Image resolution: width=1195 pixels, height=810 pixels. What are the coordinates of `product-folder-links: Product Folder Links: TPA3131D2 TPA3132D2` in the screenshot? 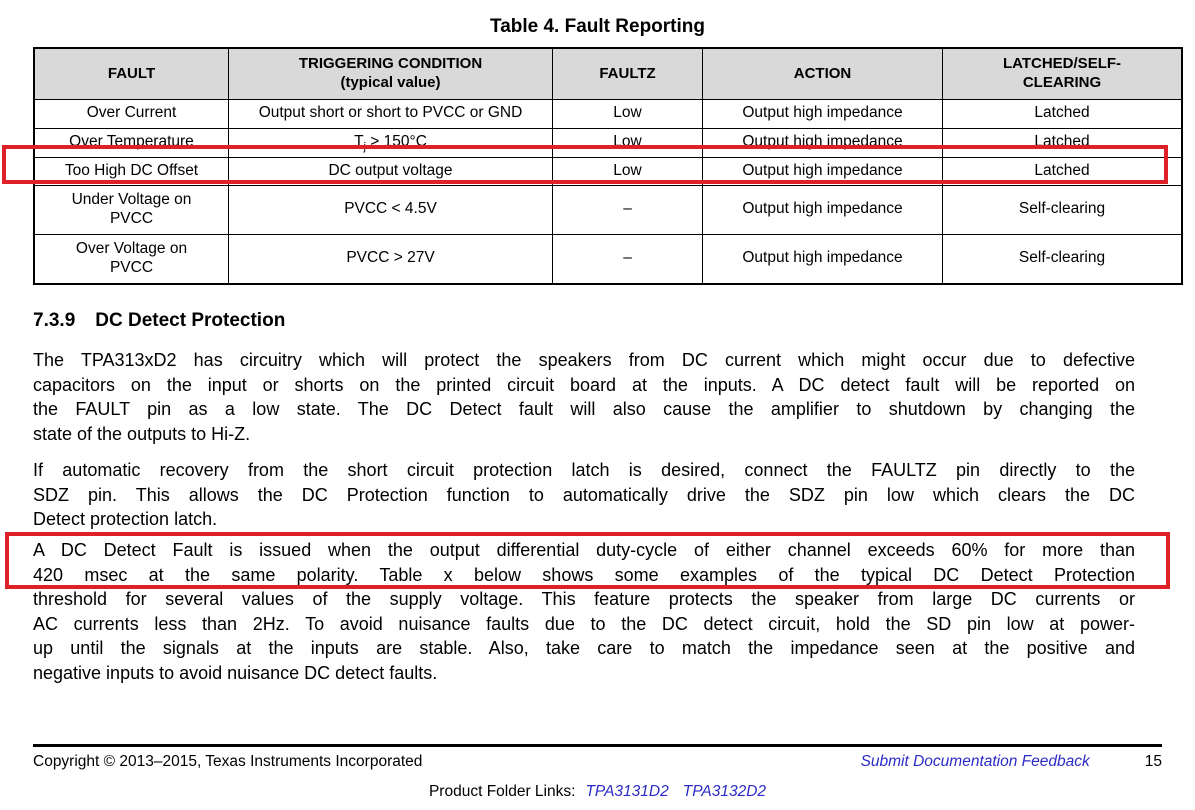 It's located at (597, 792).